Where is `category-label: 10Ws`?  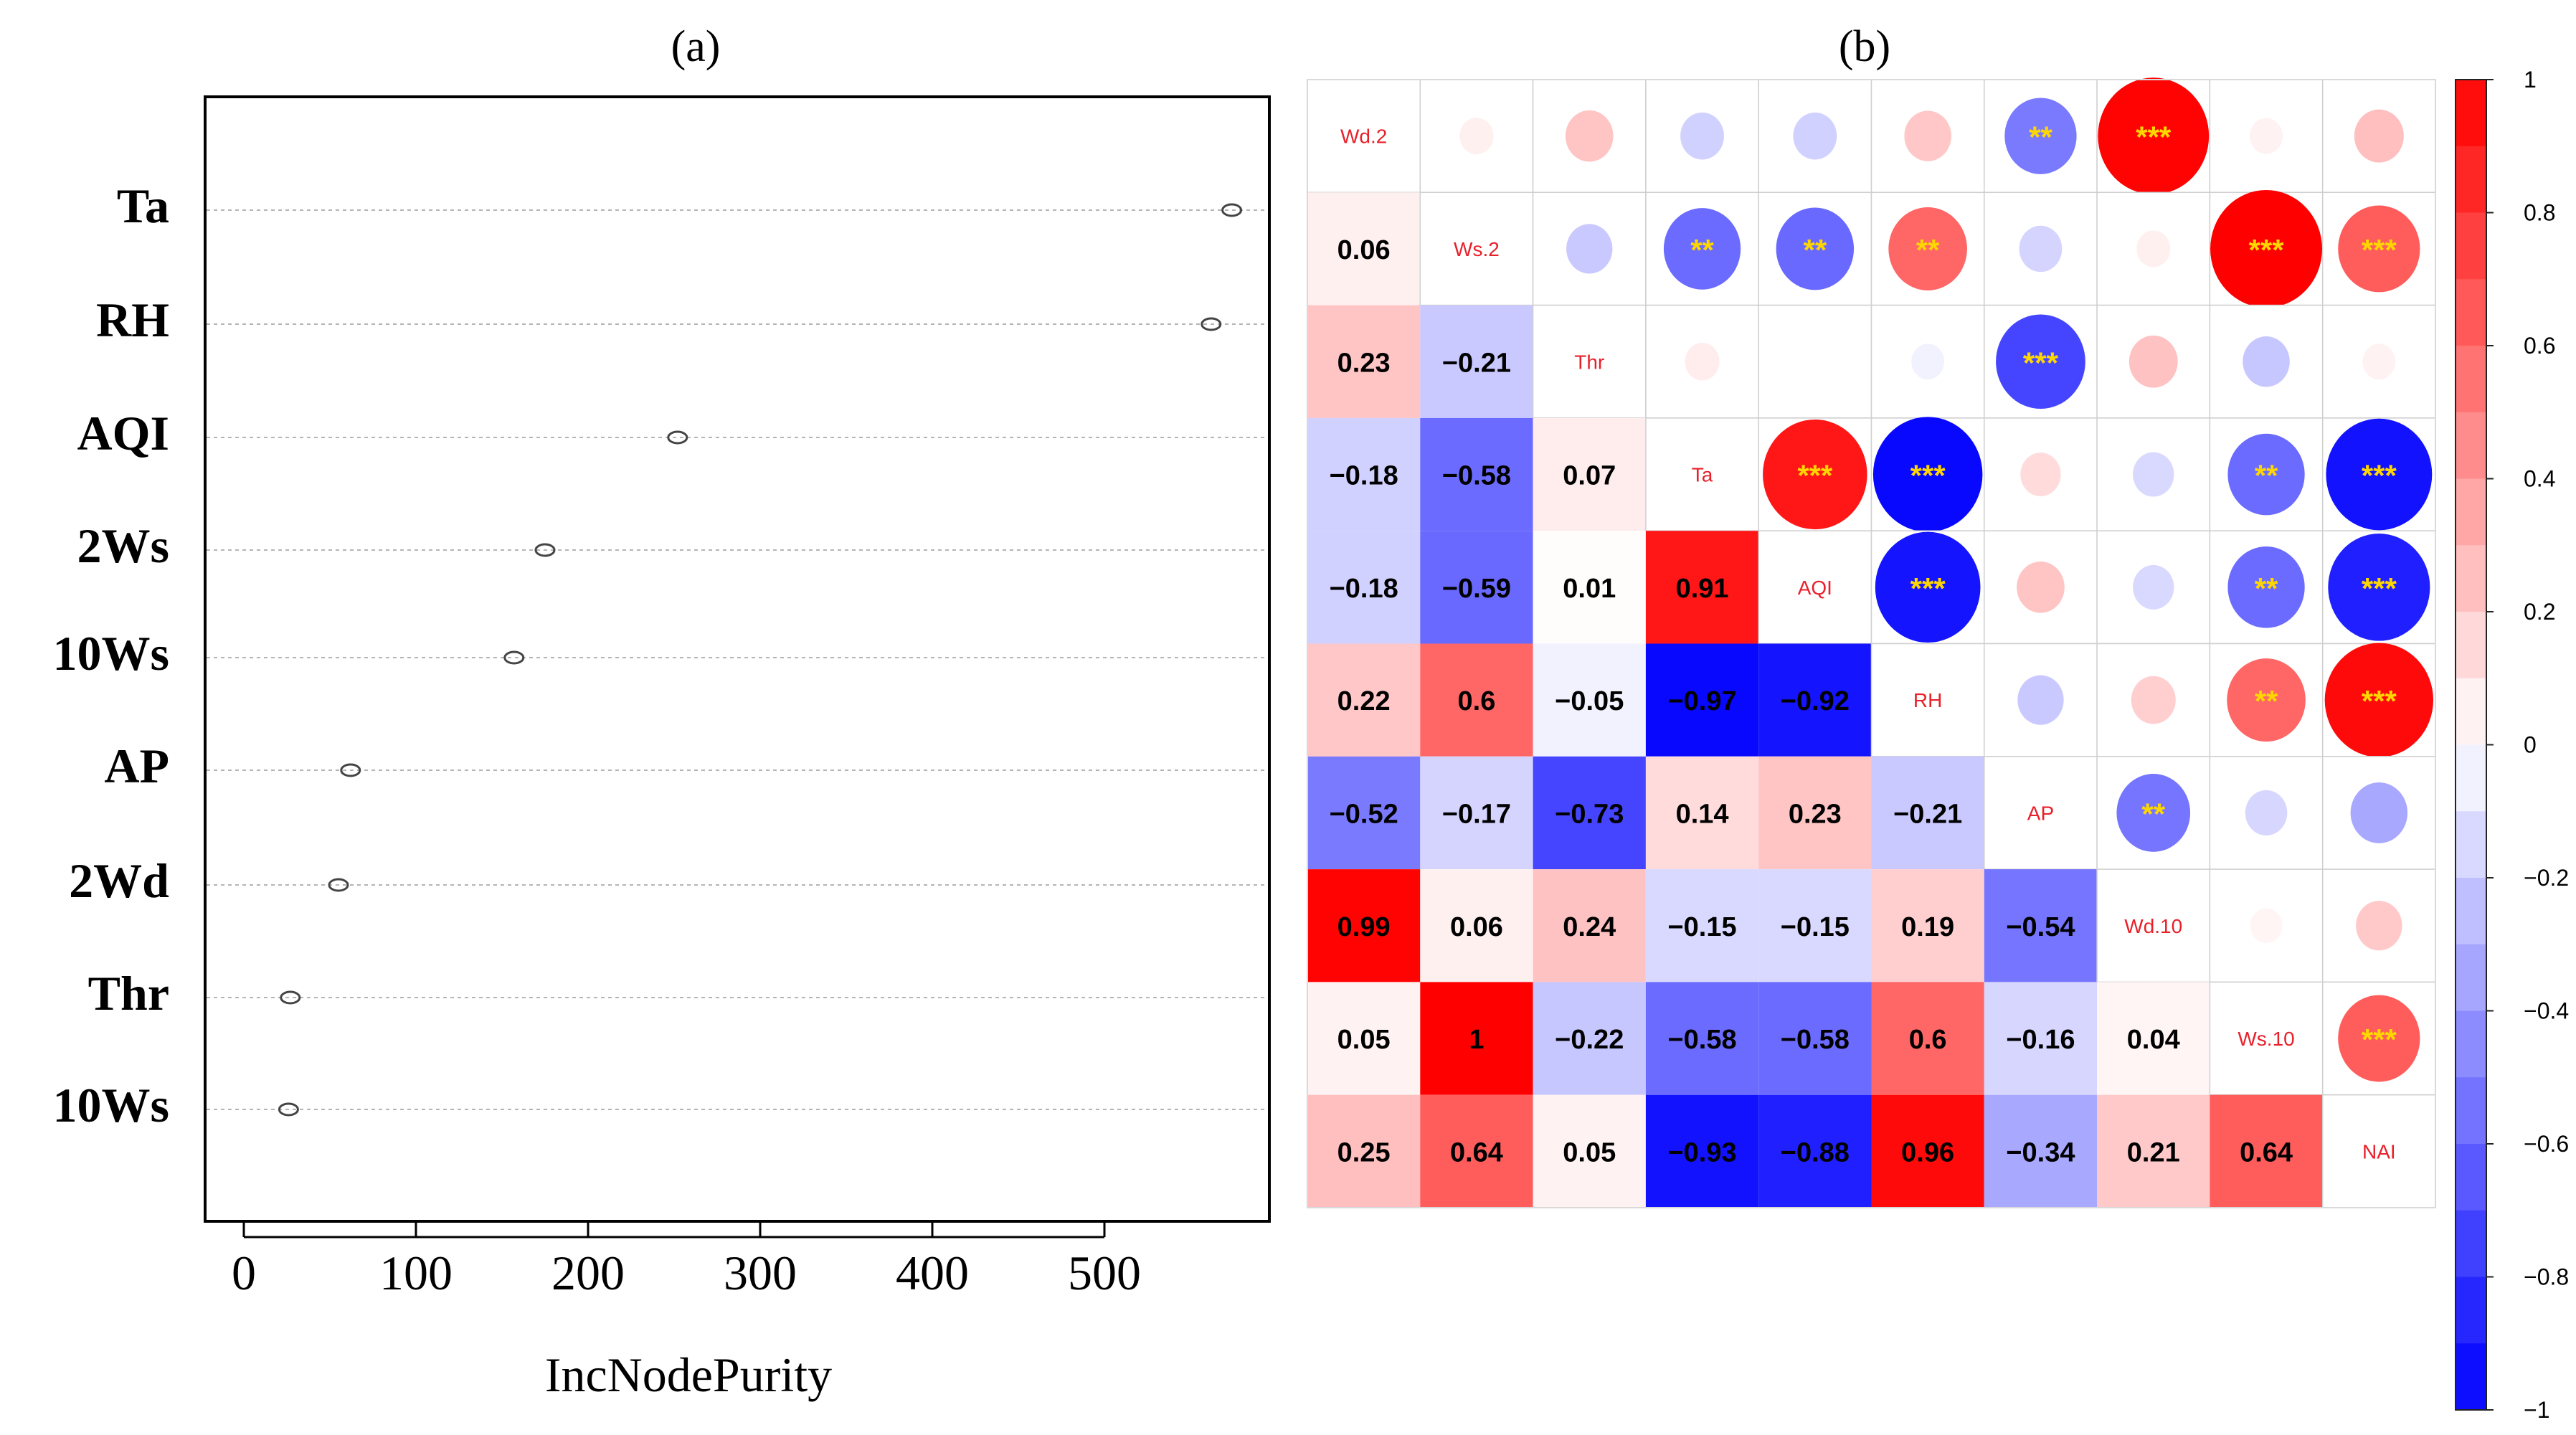
category-label: 10Ws is located at coordinates (111, 653).